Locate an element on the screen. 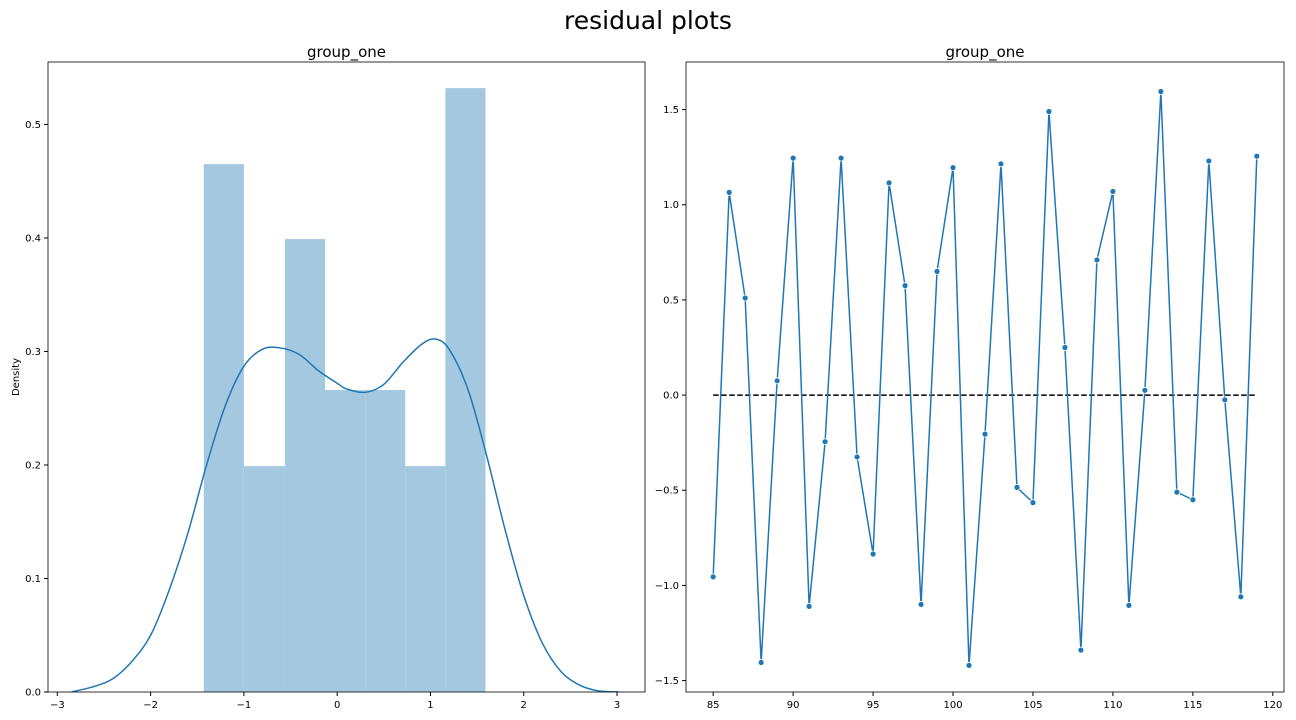 The height and width of the screenshot is (720, 1296). x-tick-label: 100 is located at coordinates (952, 705).